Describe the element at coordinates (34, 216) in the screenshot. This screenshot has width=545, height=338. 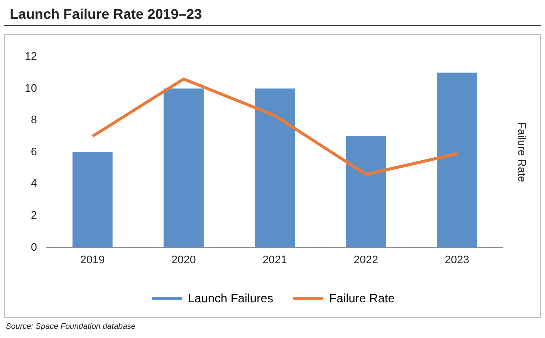
I see `y-tick-label: 2` at that location.